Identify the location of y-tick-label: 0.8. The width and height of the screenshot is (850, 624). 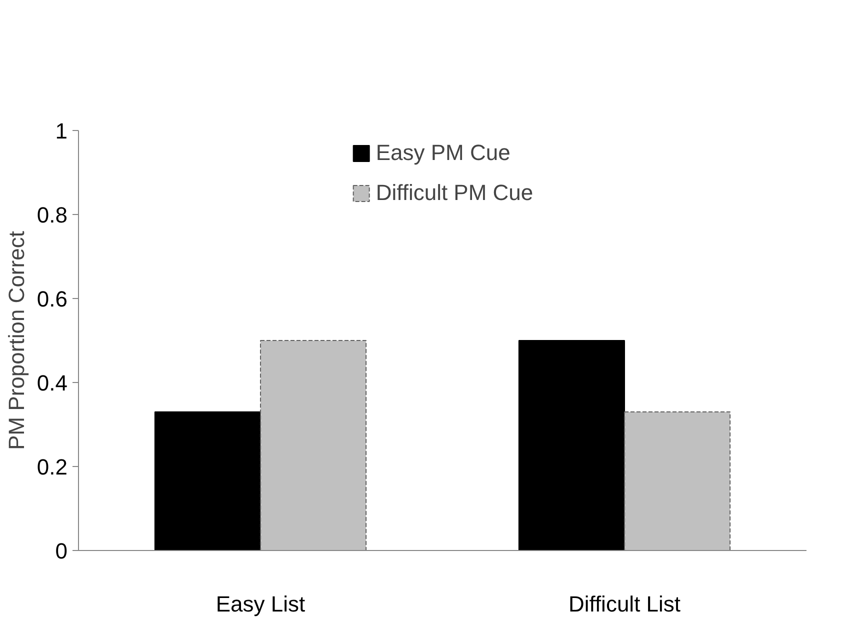
(52, 215).